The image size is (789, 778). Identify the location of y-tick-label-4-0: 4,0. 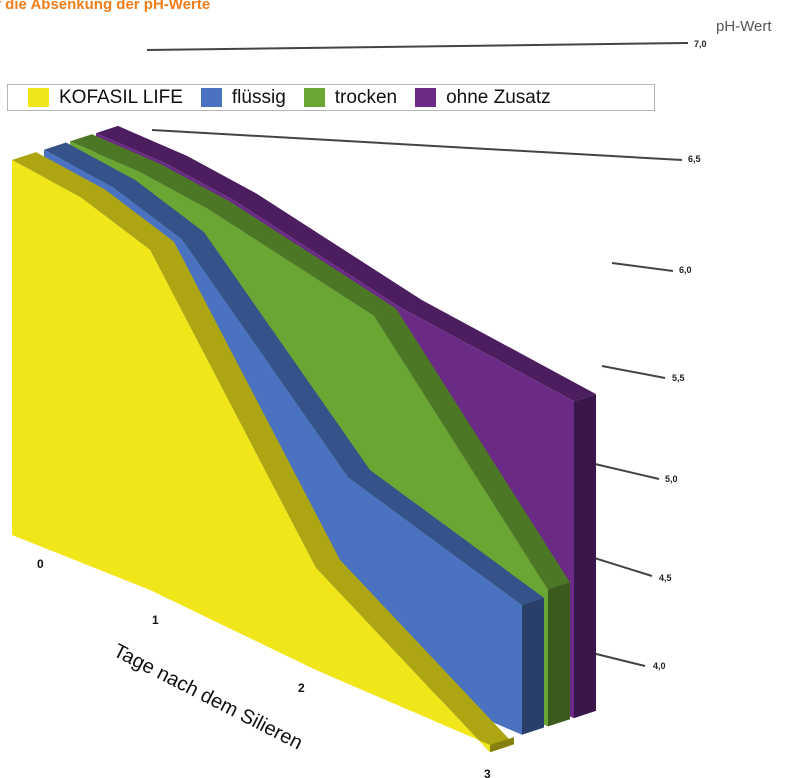
(659, 666).